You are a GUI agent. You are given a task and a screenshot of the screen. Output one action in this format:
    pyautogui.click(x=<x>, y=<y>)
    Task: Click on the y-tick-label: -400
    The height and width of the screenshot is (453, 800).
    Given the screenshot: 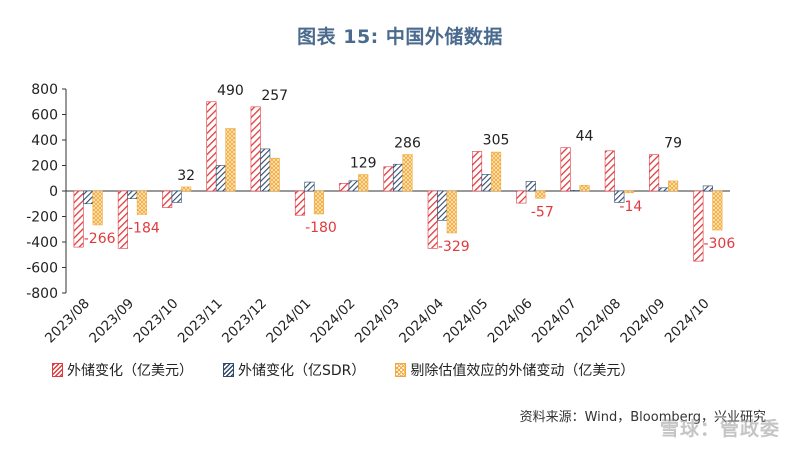 What is the action you would take?
    pyautogui.click(x=42, y=243)
    